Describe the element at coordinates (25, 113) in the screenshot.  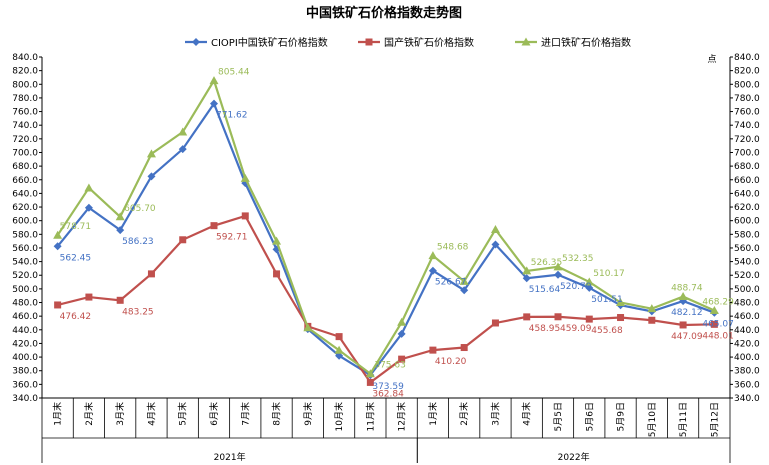
I see `left-tick-label: 760.0` at that location.